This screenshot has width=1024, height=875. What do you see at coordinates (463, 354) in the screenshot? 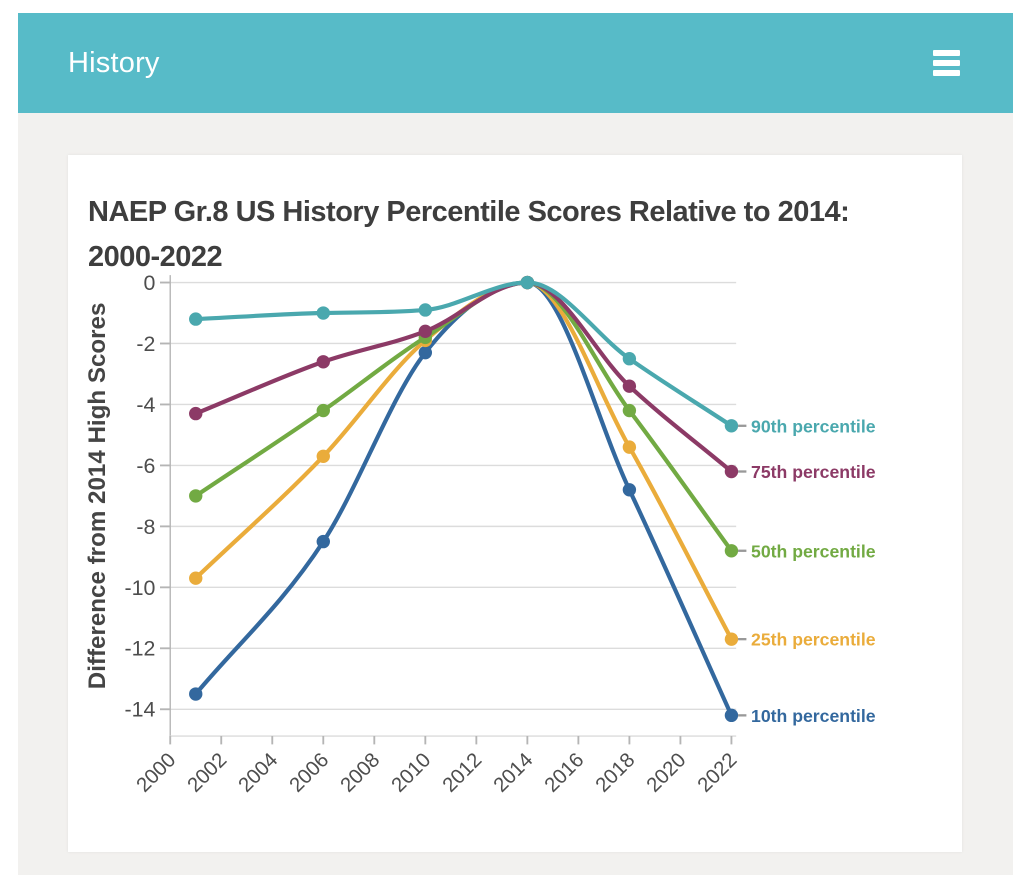
I see `series-line-90th-percentile` at bounding box center [463, 354].